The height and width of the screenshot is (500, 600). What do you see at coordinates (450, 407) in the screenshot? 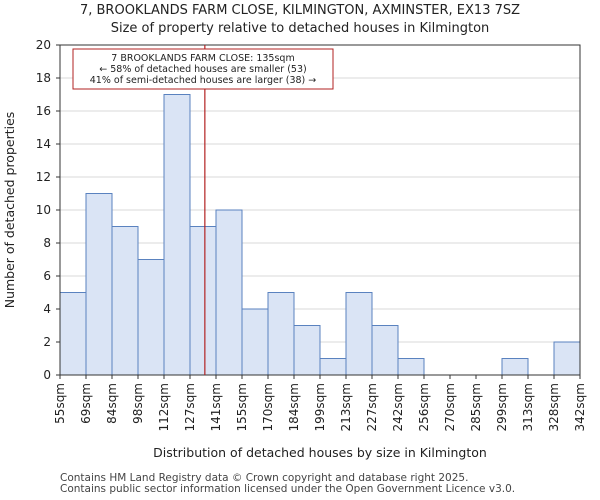
I see `x-tick-label: 270sqm` at bounding box center [450, 407].